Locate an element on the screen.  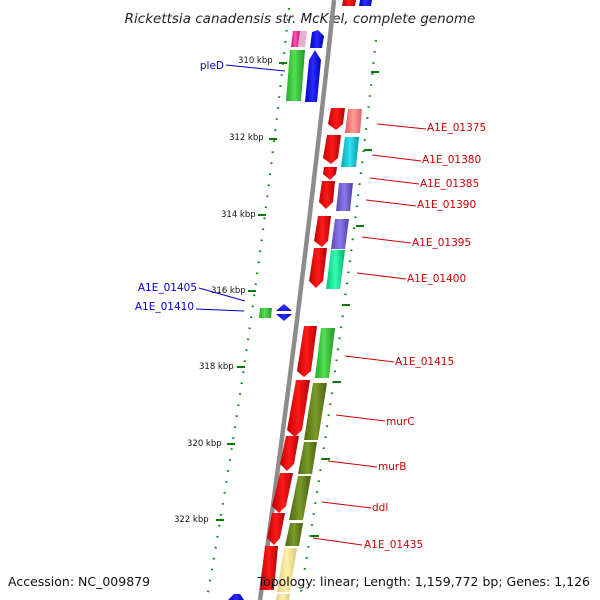
gene-top-red is located at coordinates (349, 3).